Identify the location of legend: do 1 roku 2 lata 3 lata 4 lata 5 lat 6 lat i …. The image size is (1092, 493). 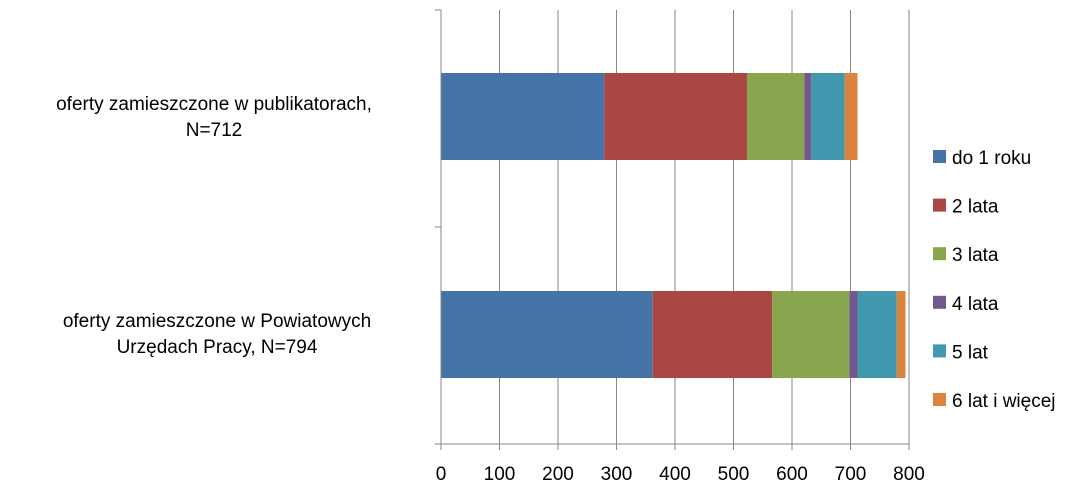
(994, 280).